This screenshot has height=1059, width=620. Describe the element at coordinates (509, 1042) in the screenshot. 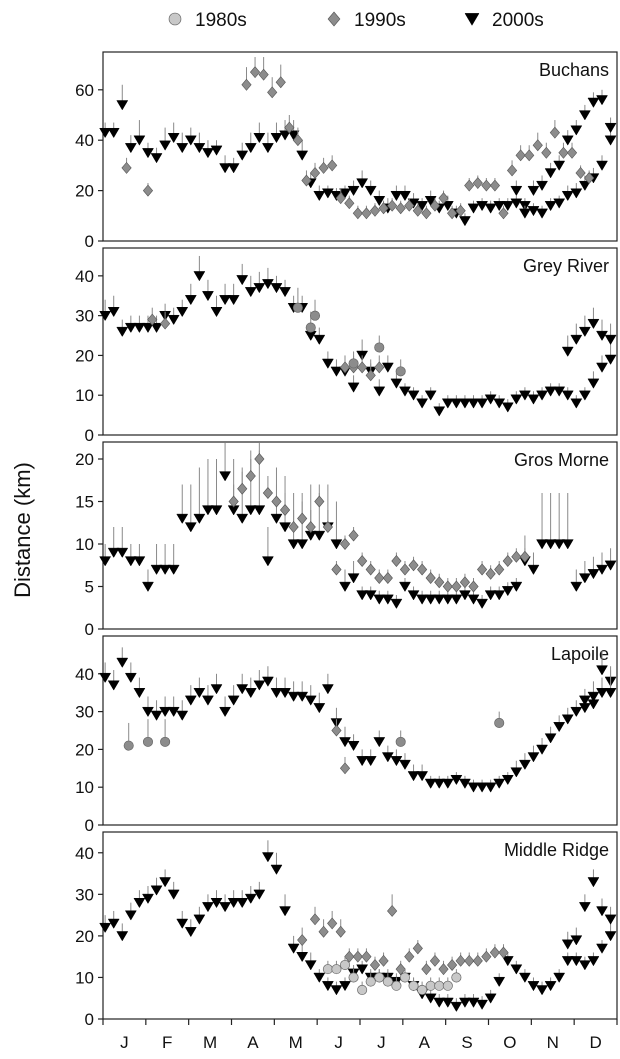

I see `x-tick-label: O` at that location.